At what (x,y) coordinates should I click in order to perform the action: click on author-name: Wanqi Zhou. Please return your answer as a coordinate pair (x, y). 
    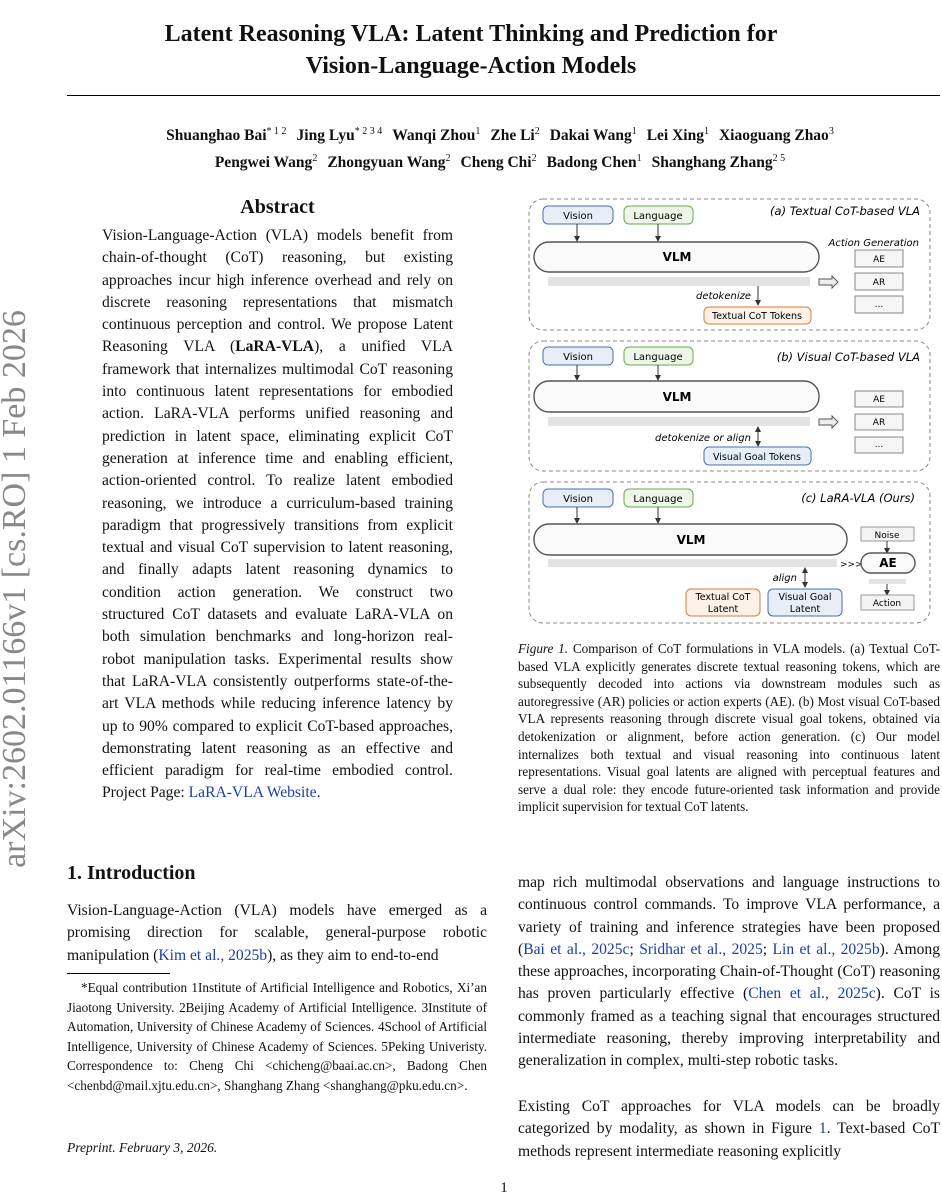
    Looking at the image, I should click on (434, 136).